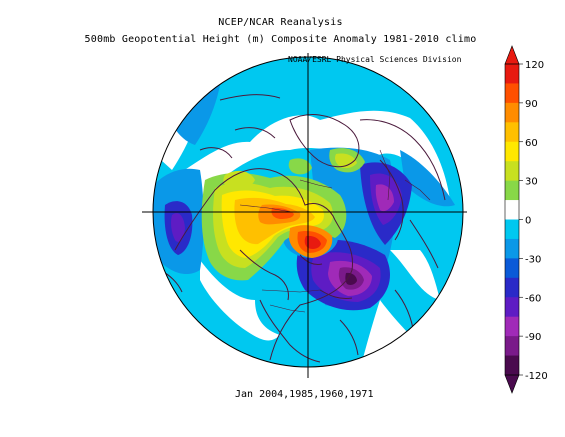 The height and width of the screenshot is (437, 565). Describe the element at coordinates (533, 298) in the screenshot. I see `colorbar-tick-label: -60` at that location.